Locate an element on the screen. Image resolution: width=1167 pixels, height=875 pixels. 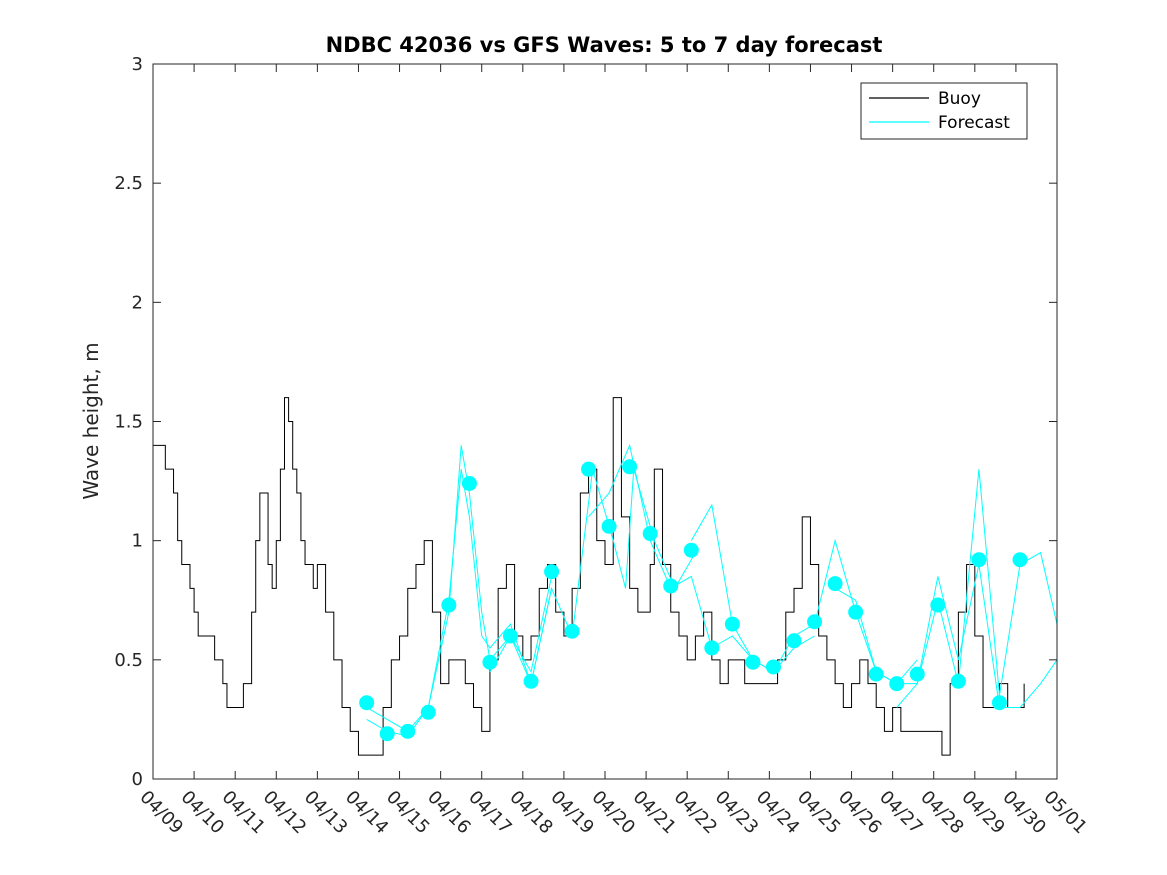
y-tick-label: 3 is located at coordinates (137, 64).